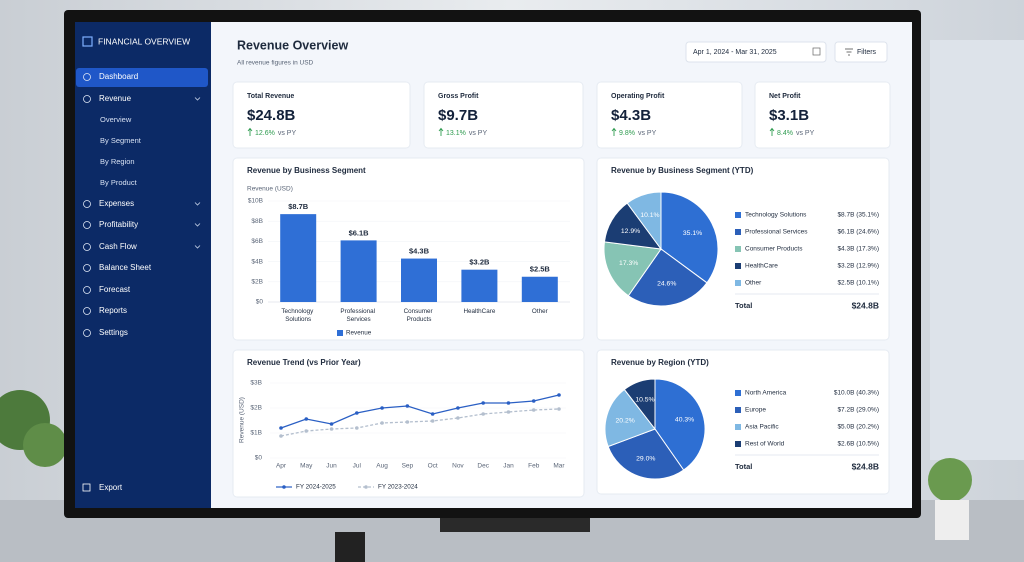 The height and width of the screenshot is (562, 1024). I want to click on legend-point, so click(366, 487).